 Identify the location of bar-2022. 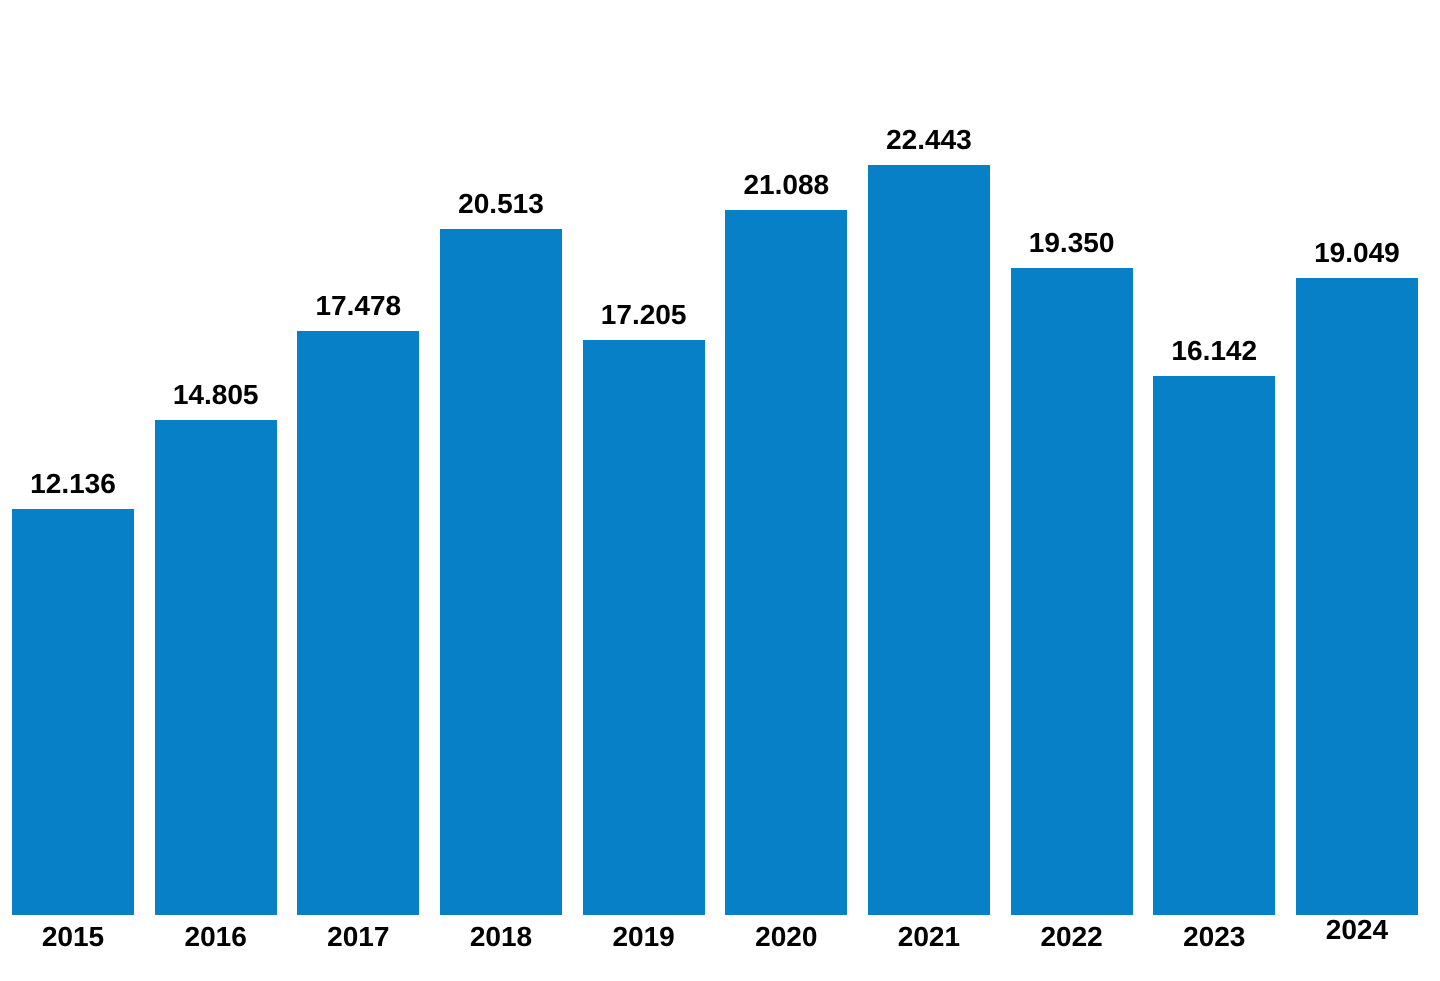
(1071, 591).